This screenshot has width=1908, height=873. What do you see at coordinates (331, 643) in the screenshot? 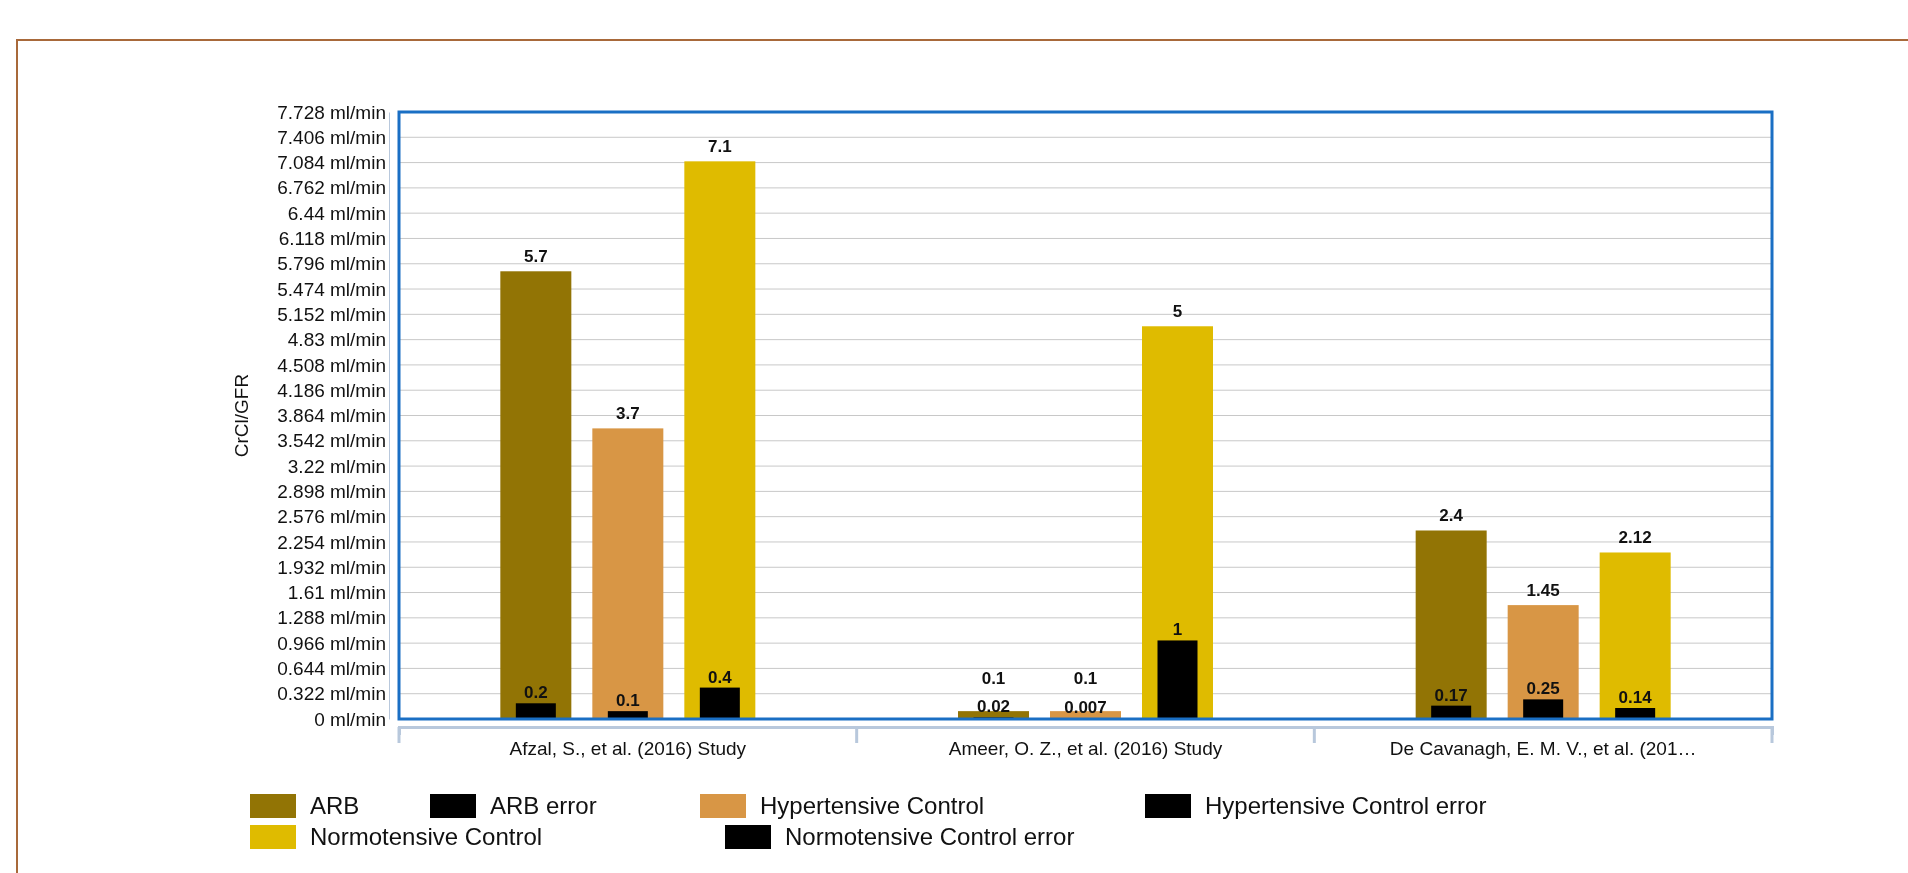
I see `y-tick-label: 0.966 ml/min` at bounding box center [331, 643].